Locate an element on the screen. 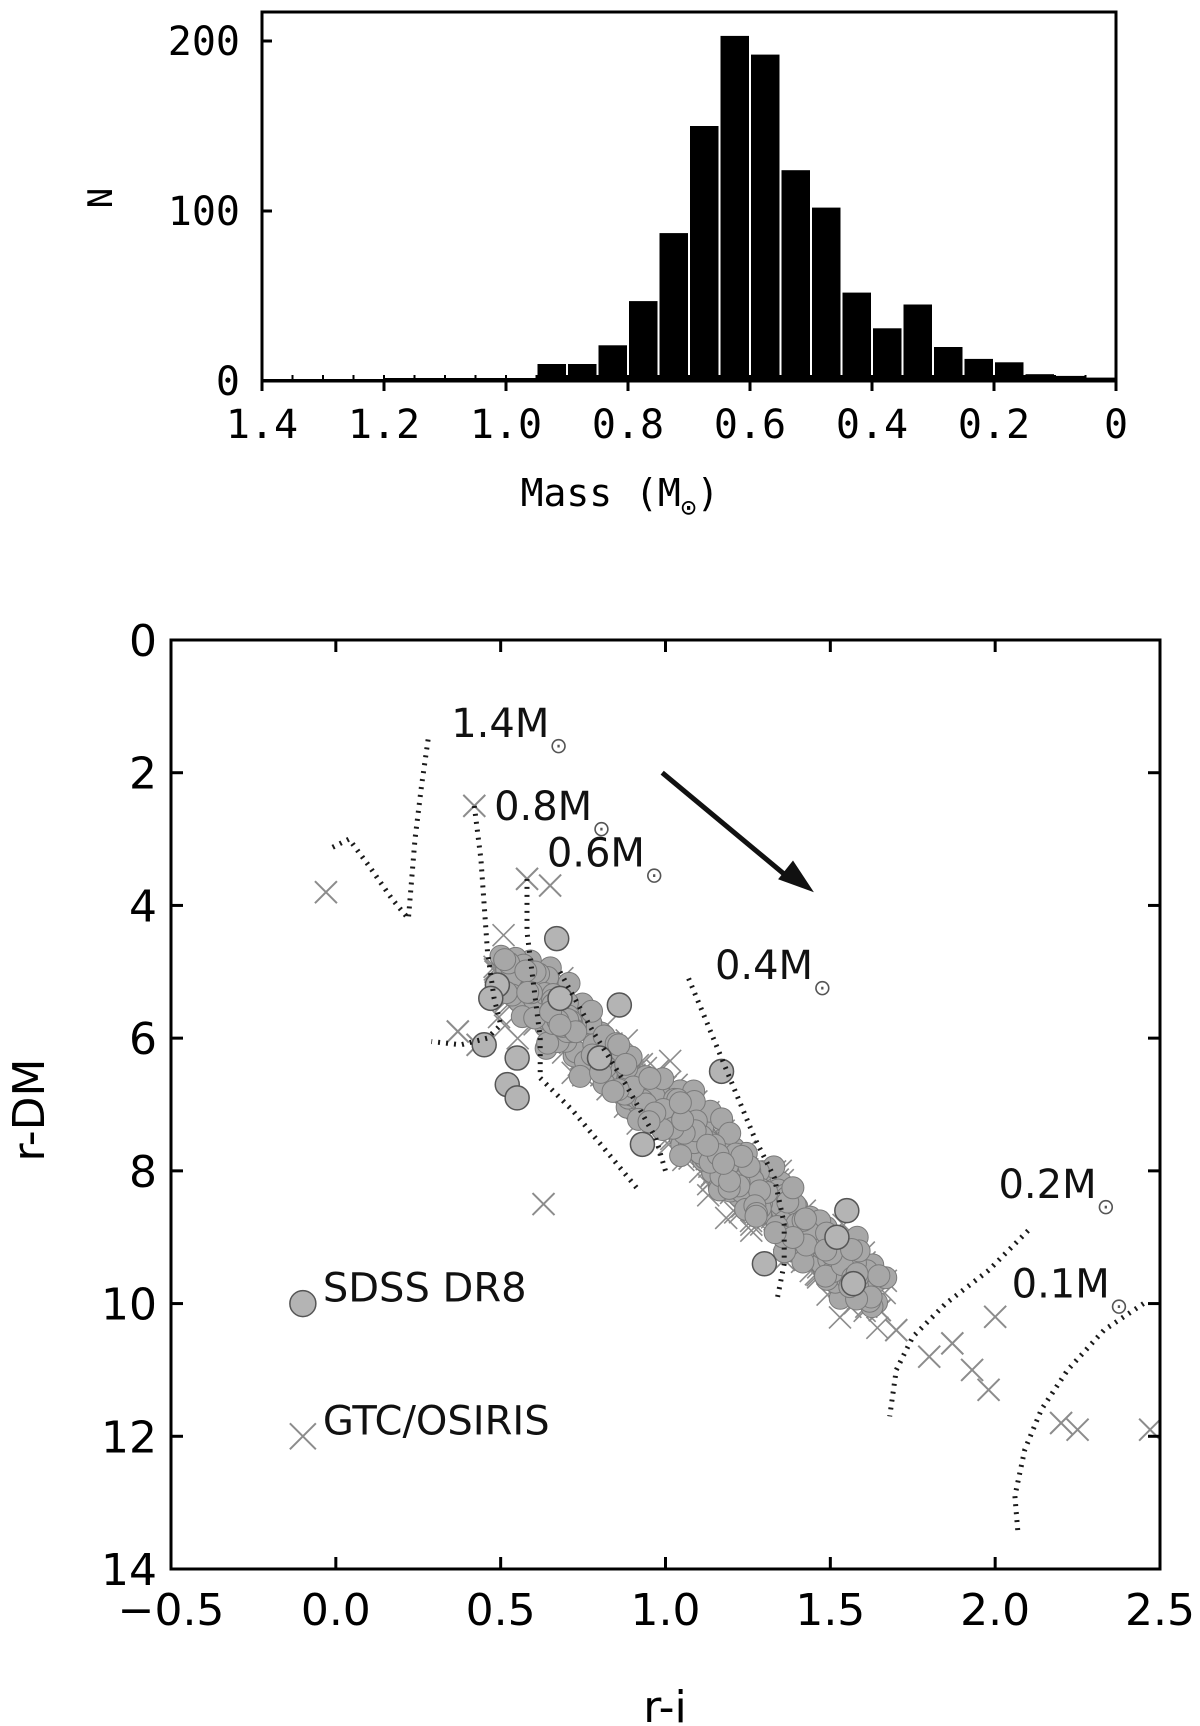  cmd-y-tick-label: 14 is located at coordinates (129, 1570).